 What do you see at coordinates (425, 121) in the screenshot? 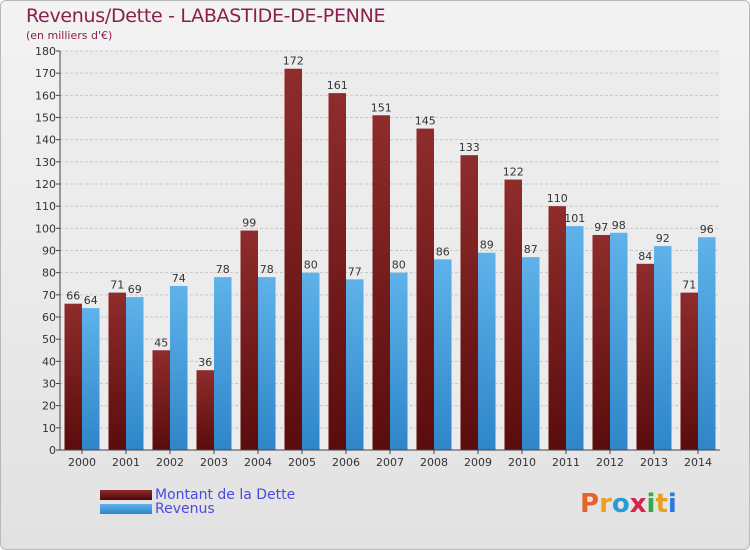
I see `data-label-dette-2008: 145` at bounding box center [425, 121].